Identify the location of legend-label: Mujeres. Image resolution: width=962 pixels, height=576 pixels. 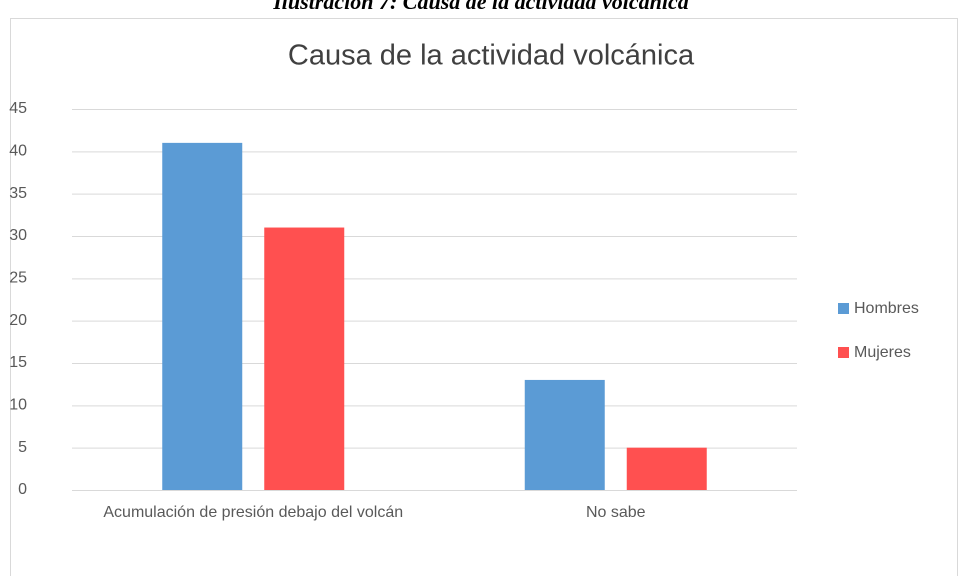
(882, 352).